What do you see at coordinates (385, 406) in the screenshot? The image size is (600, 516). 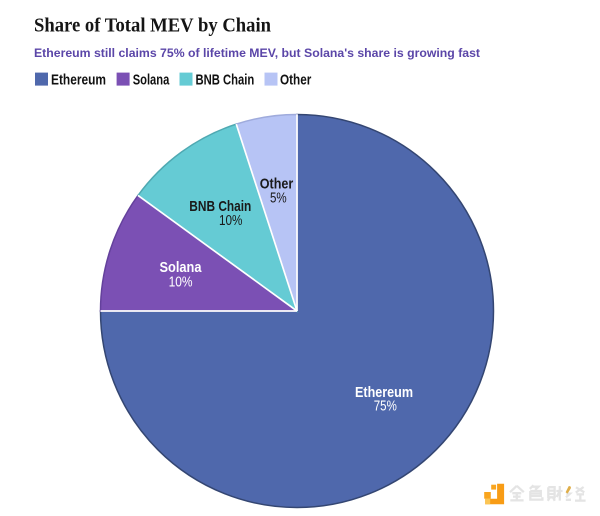 I see `svg-text: 75%` at bounding box center [385, 406].